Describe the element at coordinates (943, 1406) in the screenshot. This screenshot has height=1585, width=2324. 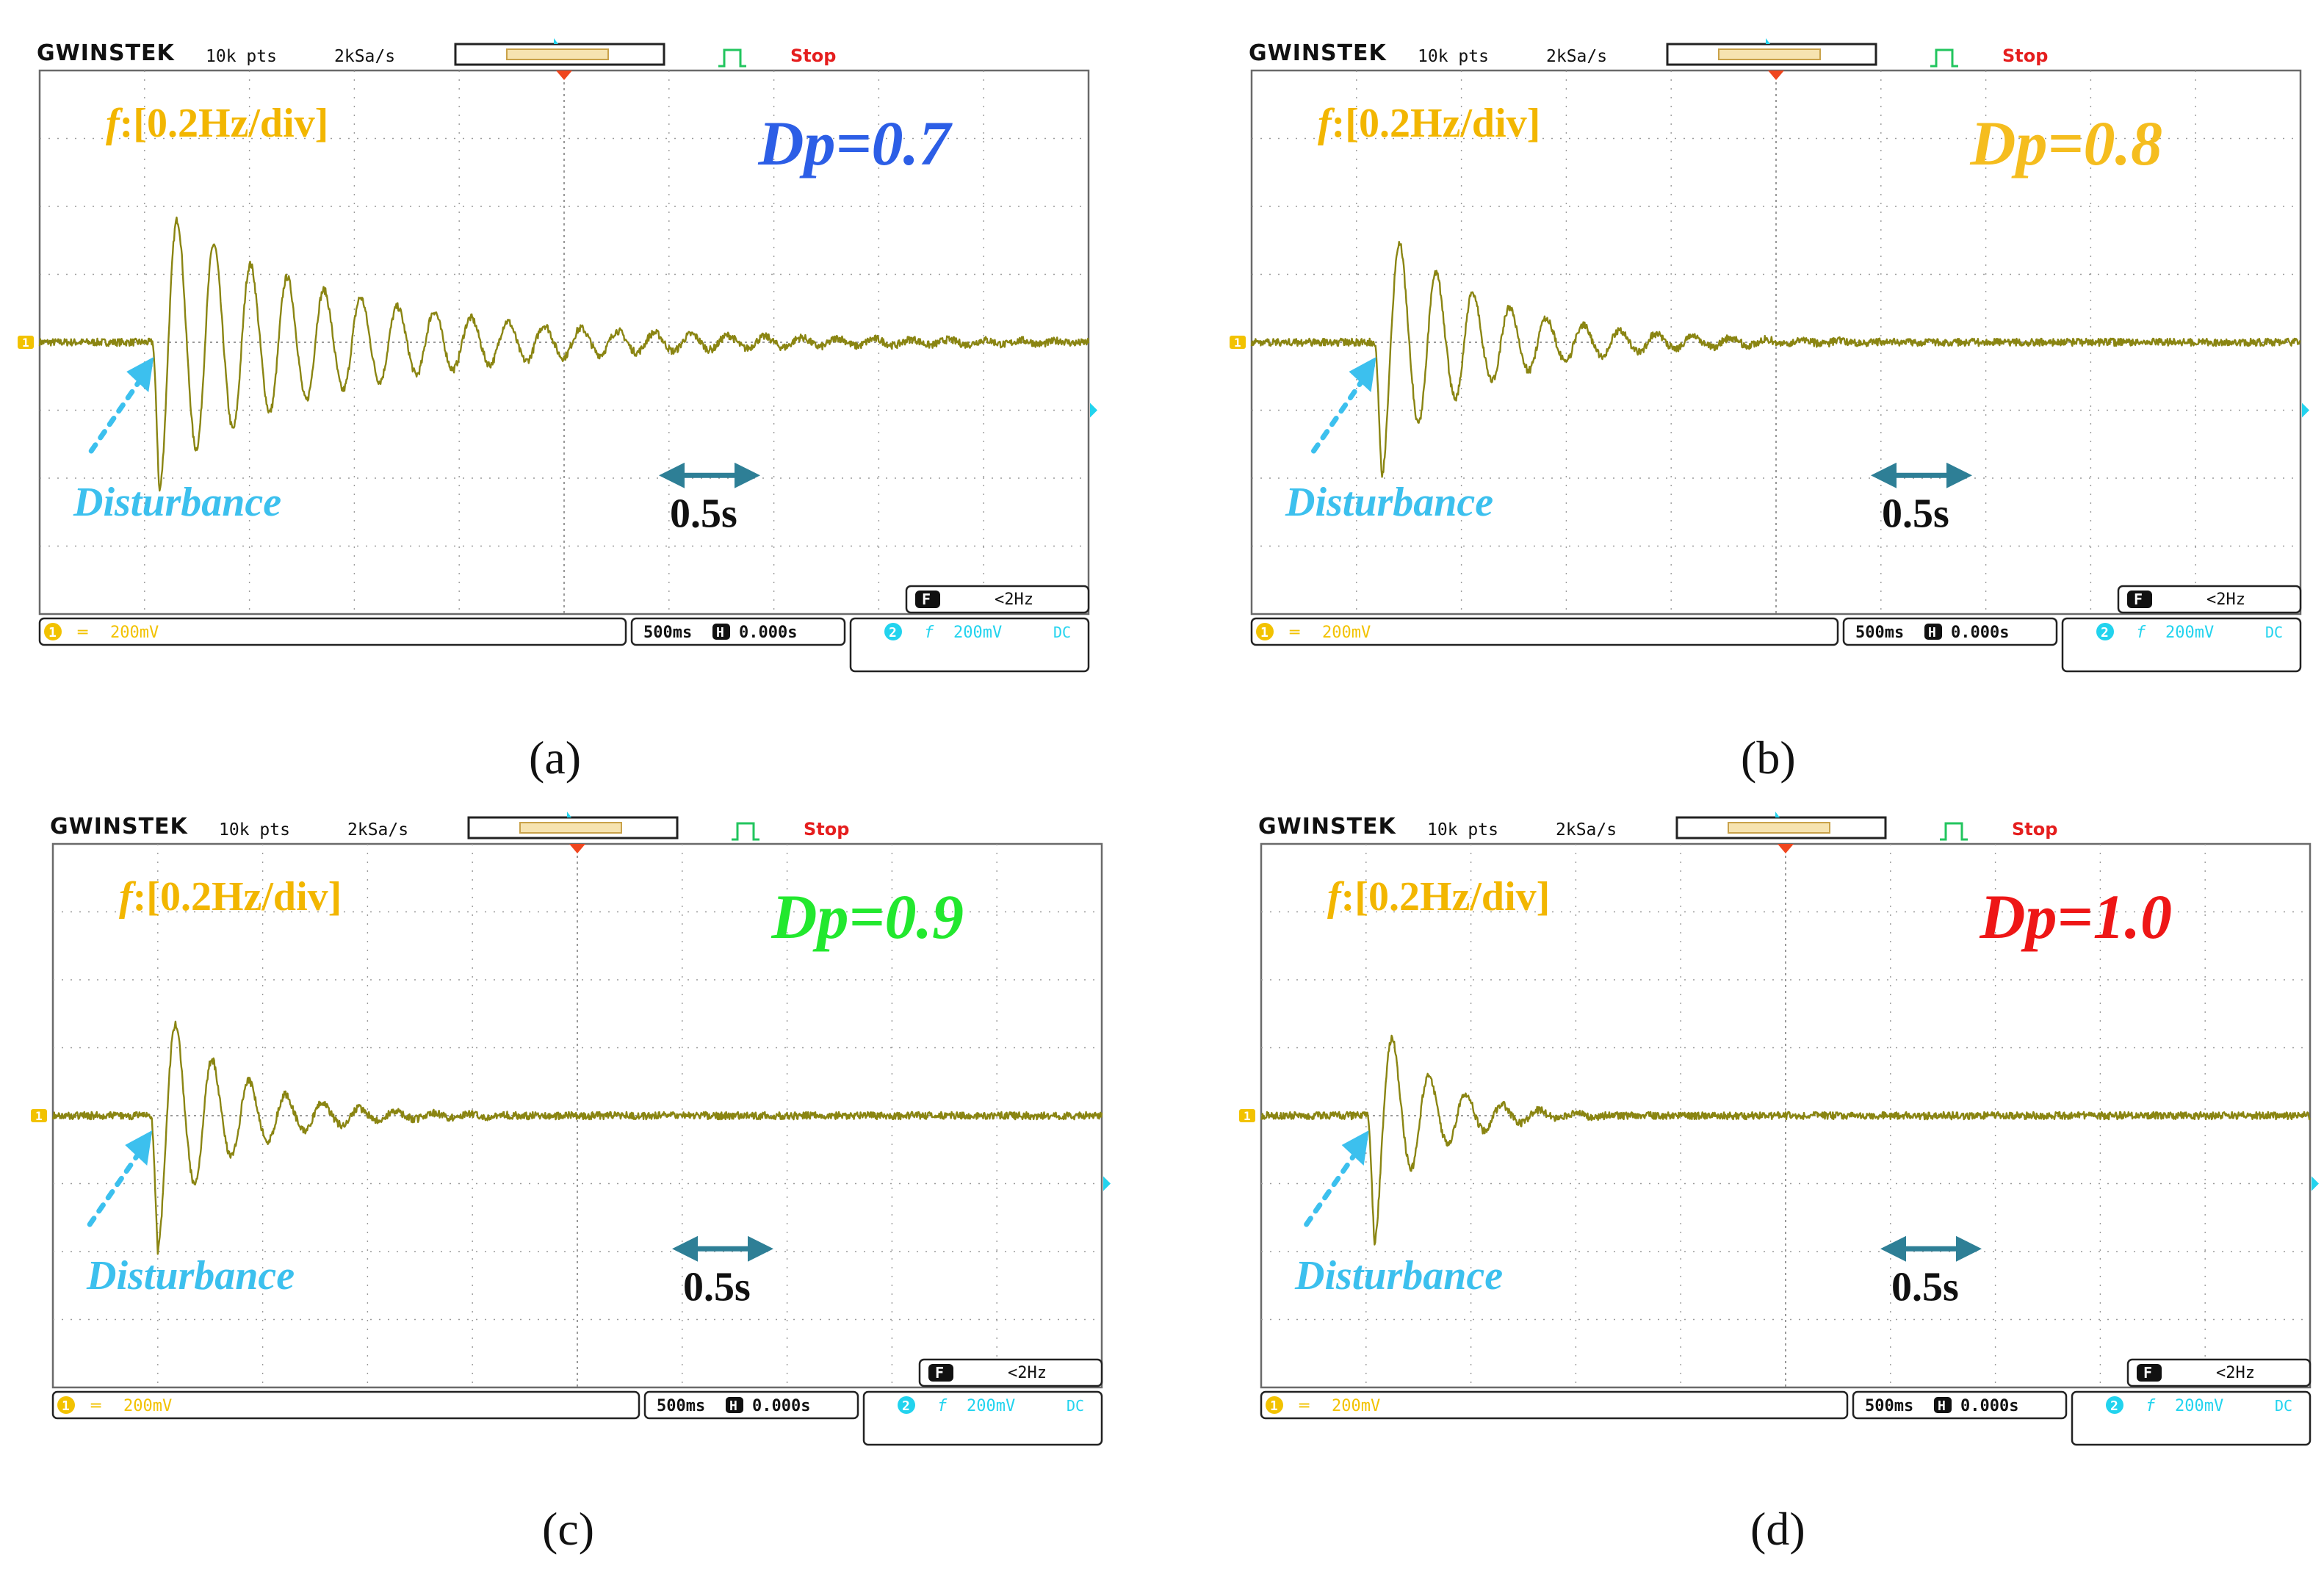
I see `ch2-symbol: f` at that location.